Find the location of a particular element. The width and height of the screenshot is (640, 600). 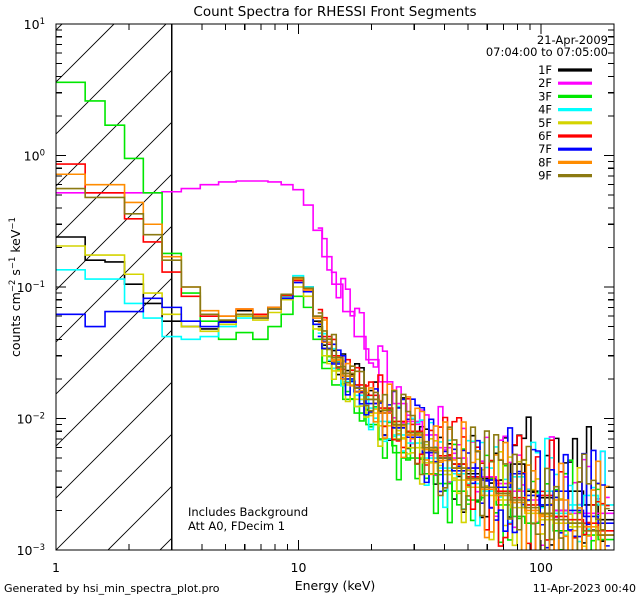

legend-label-5f: 5F is located at coordinates (545, 123).